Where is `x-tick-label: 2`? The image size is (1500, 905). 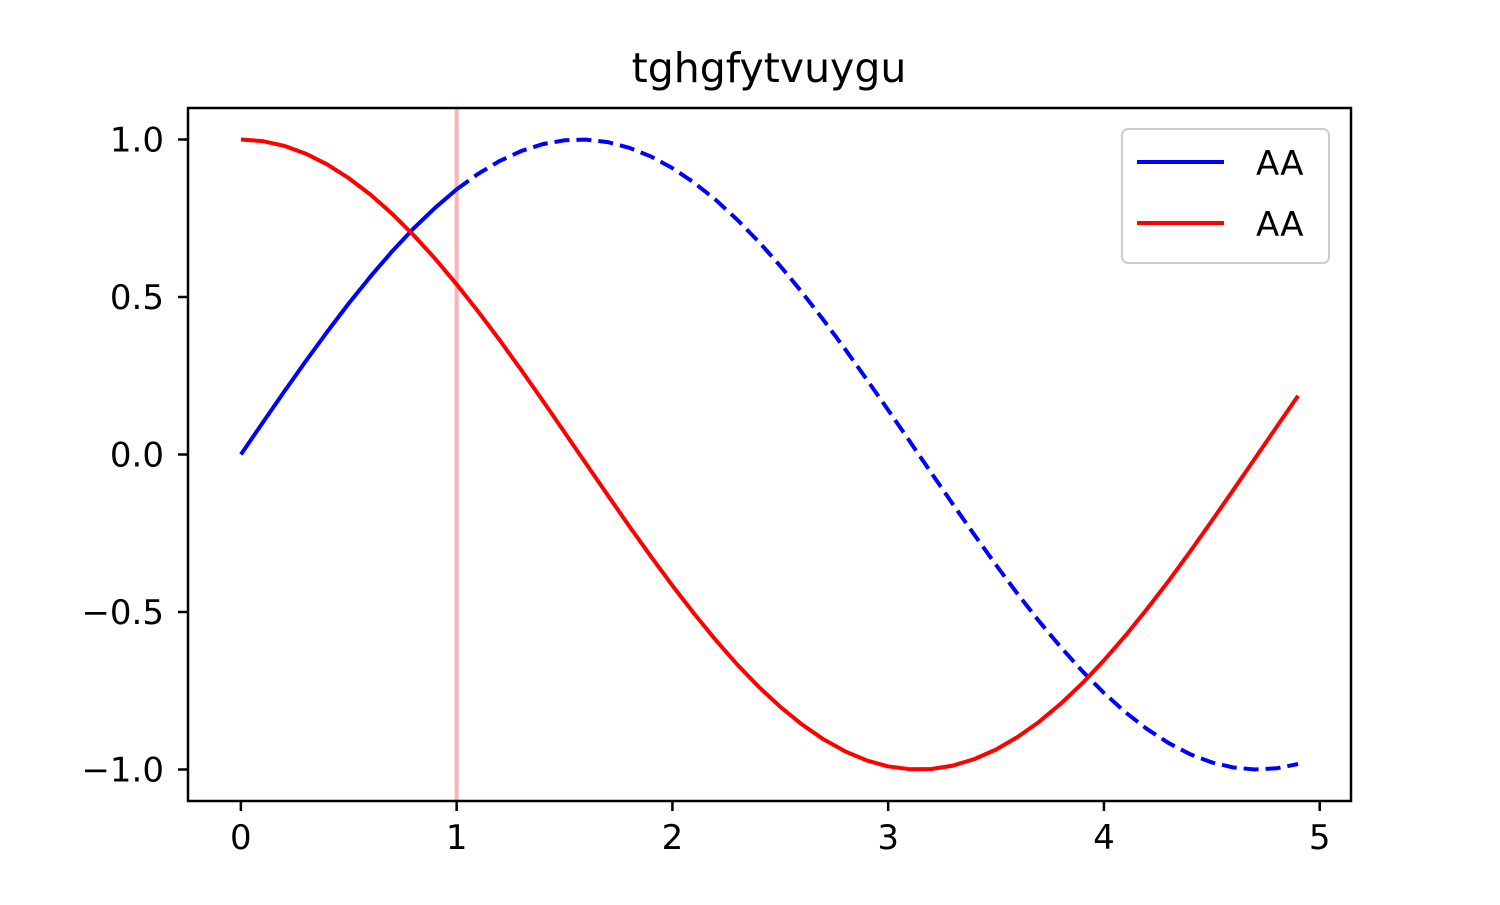 x-tick-label: 2 is located at coordinates (673, 838).